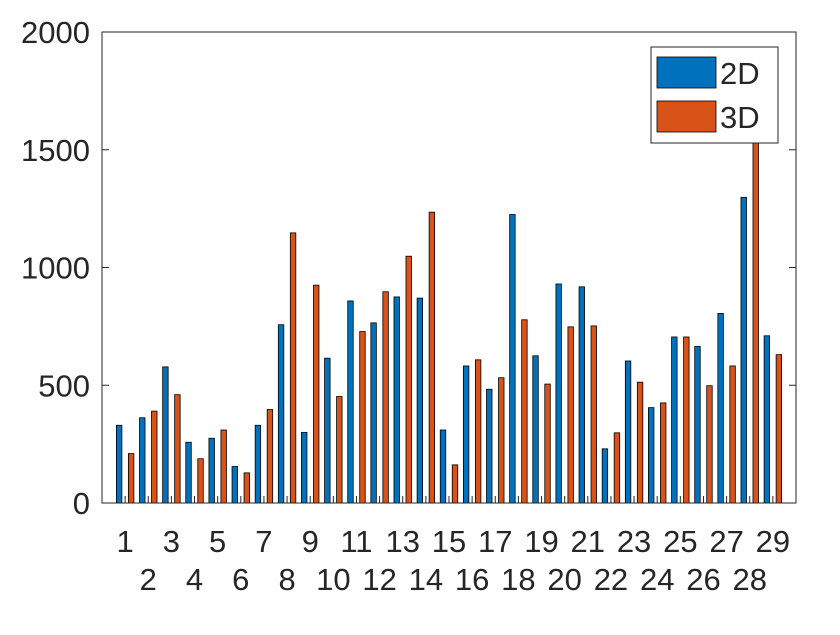 This screenshot has width=840, height=635. Describe the element at coordinates (740, 117) in the screenshot. I see `legend-label-3D: 3D` at that location.